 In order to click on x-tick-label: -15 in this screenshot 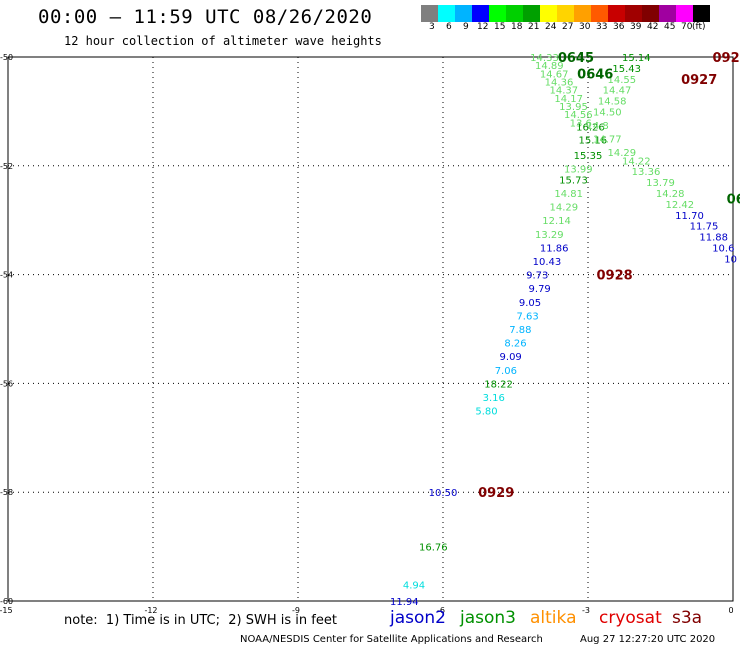, I will do `click(6, 610)`.